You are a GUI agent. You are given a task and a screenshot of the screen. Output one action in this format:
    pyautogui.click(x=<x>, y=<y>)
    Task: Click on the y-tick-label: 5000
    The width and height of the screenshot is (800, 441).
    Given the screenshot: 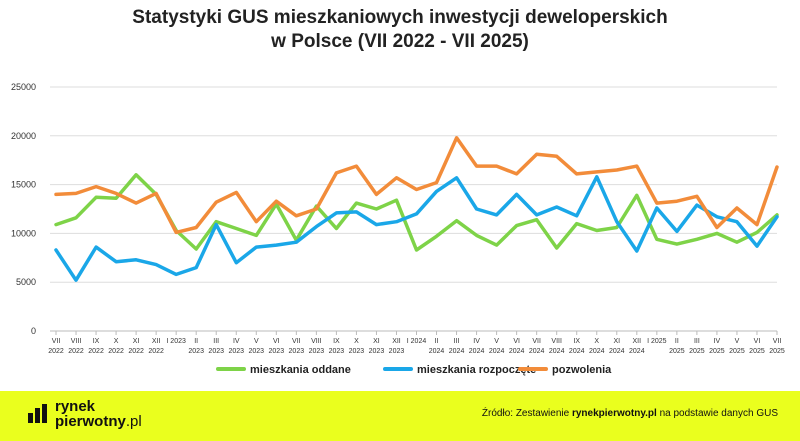 What is the action you would take?
    pyautogui.click(x=26, y=282)
    